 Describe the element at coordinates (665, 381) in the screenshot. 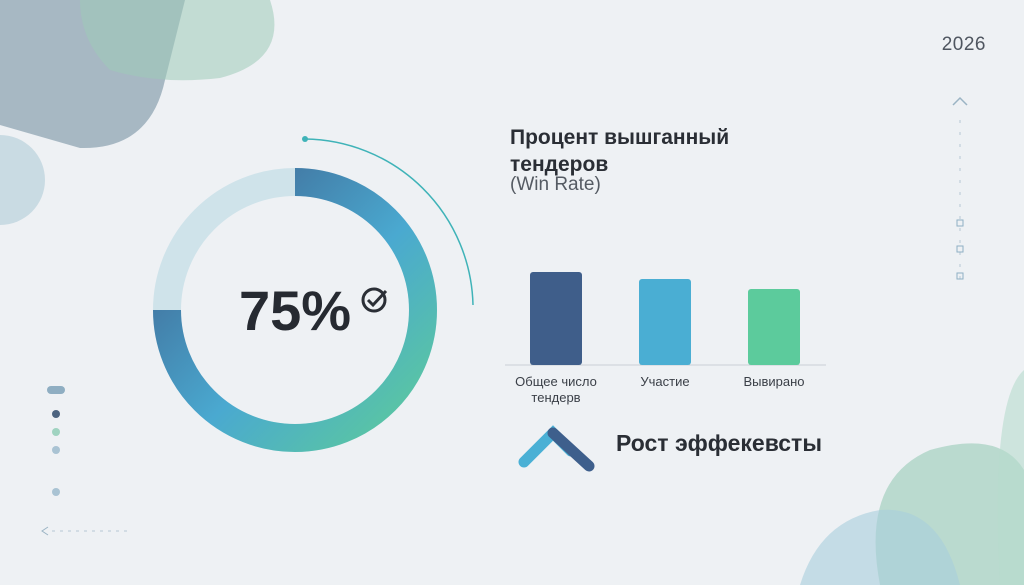

I see `x-tick-label: Участие` at that location.